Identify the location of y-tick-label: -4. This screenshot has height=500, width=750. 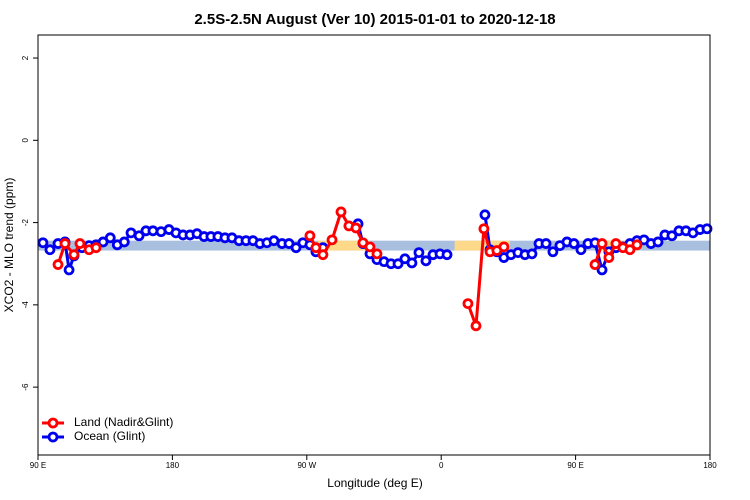
(25, 305).